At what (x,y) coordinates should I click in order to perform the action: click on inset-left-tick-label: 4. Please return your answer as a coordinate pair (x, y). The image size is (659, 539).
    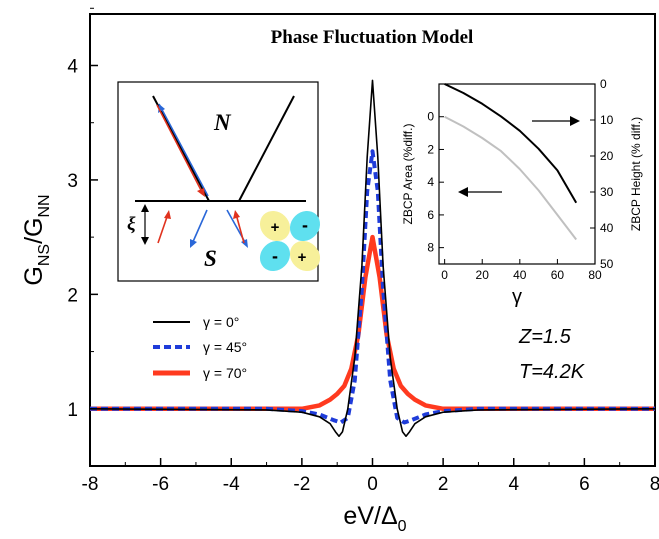
    Looking at the image, I should click on (430, 182).